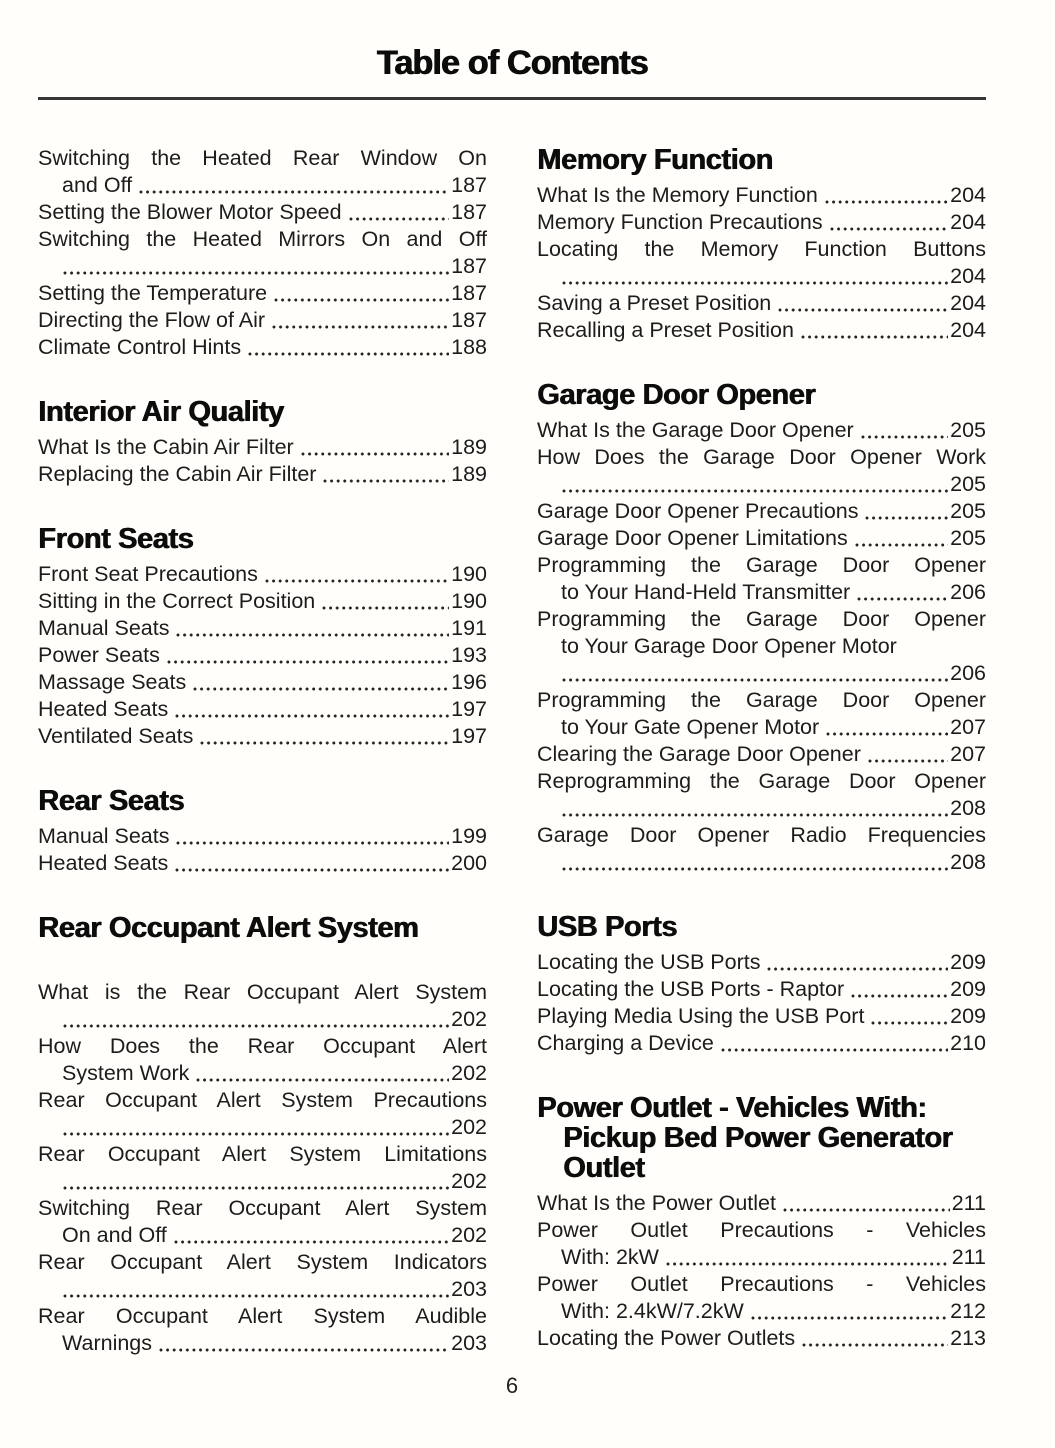  I want to click on toc-entry-leader-line: Manual Seats 199, so click(262, 836).